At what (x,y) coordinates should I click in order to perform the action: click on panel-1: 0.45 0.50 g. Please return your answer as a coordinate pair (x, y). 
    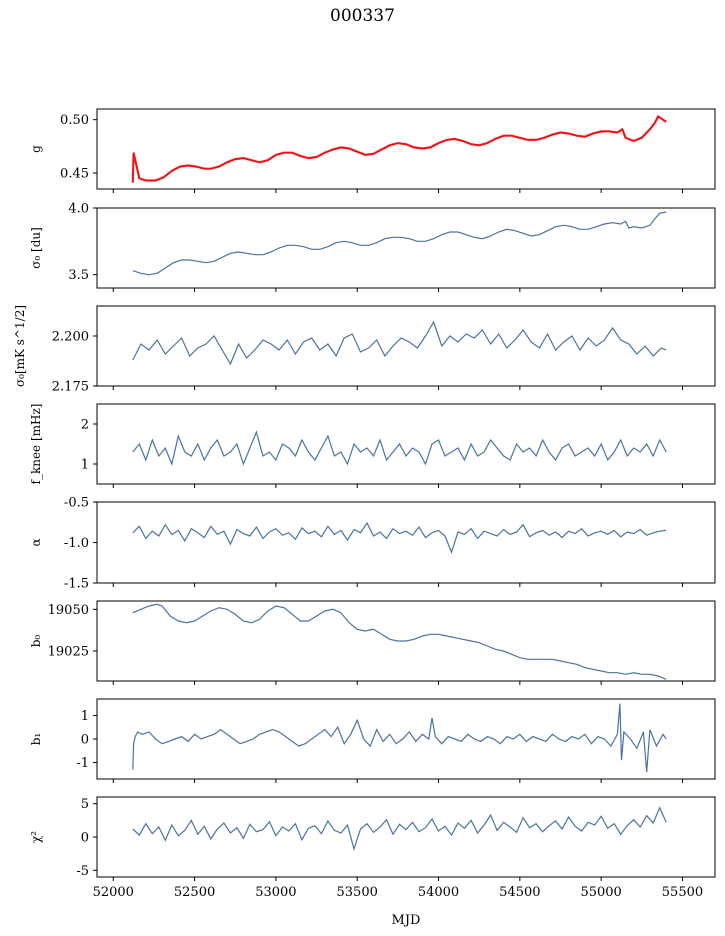
    Looking at the image, I should click on (372, 150).